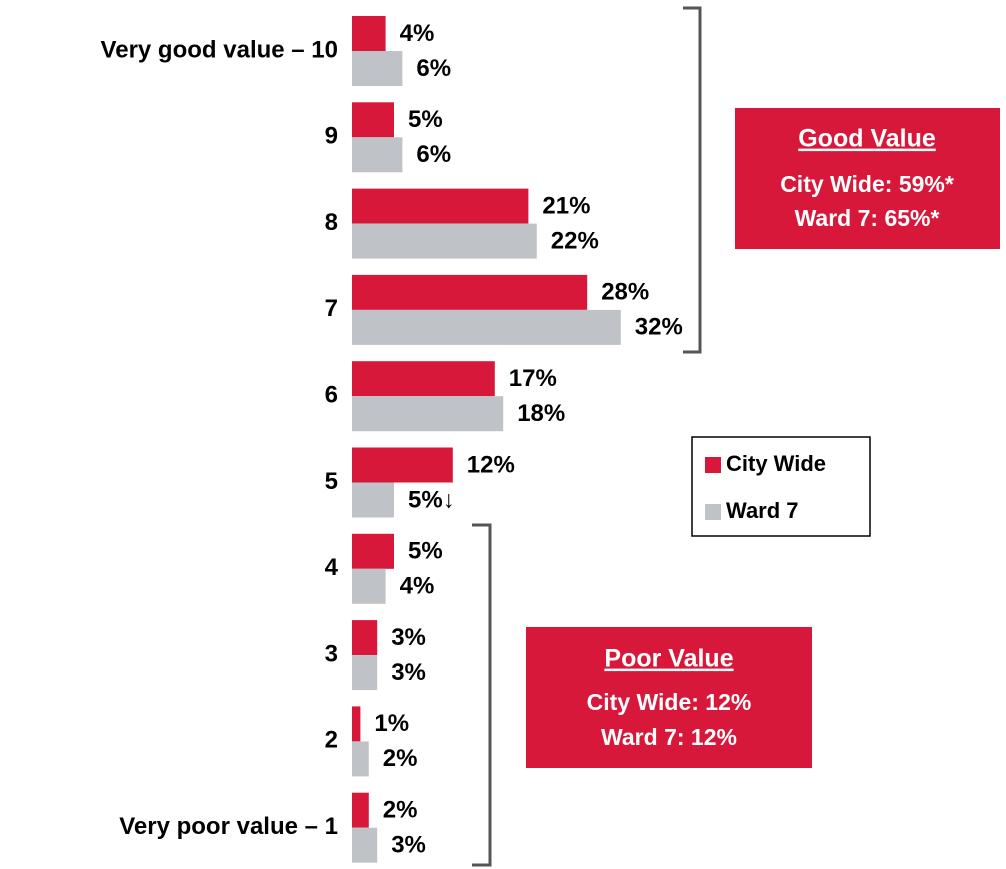 The width and height of the screenshot is (1006, 869). Describe the element at coordinates (228, 826) in the screenshot. I see `category-label: Very poor value – 1` at that location.